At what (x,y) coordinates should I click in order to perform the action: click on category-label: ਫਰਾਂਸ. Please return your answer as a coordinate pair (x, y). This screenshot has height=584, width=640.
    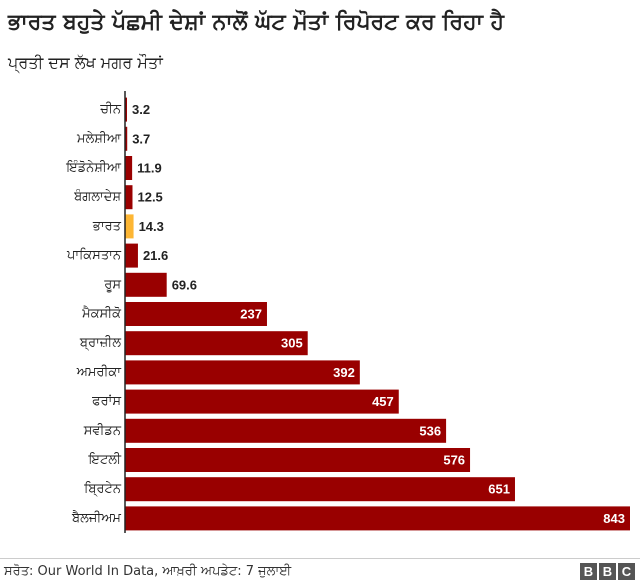
    Looking at the image, I should click on (106, 401).